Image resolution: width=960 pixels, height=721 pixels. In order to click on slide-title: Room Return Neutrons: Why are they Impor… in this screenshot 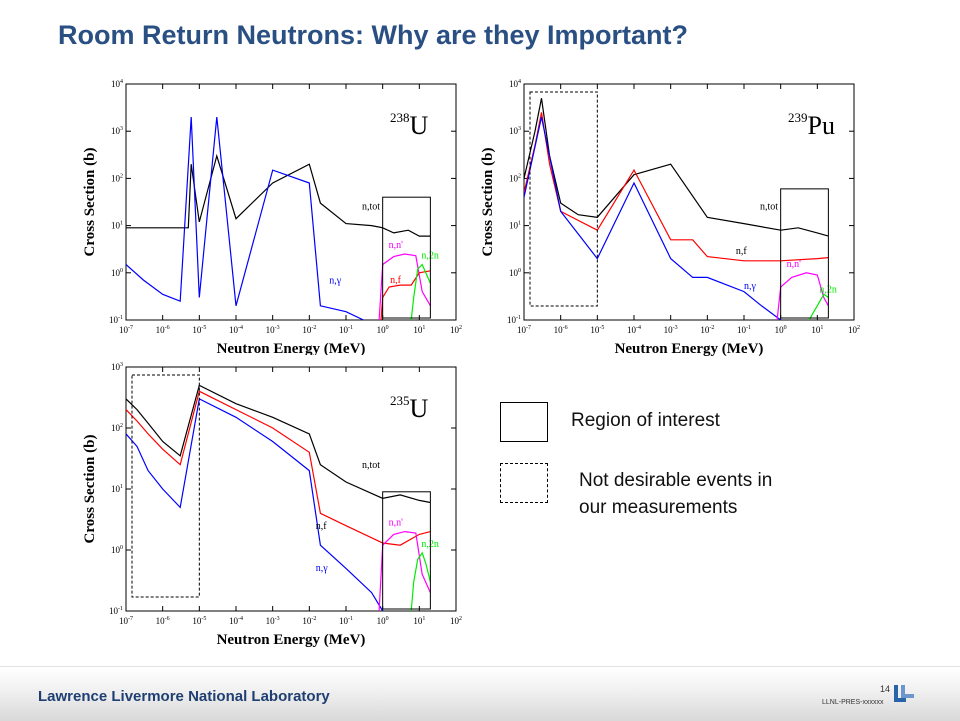, I will do `click(373, 35)`.